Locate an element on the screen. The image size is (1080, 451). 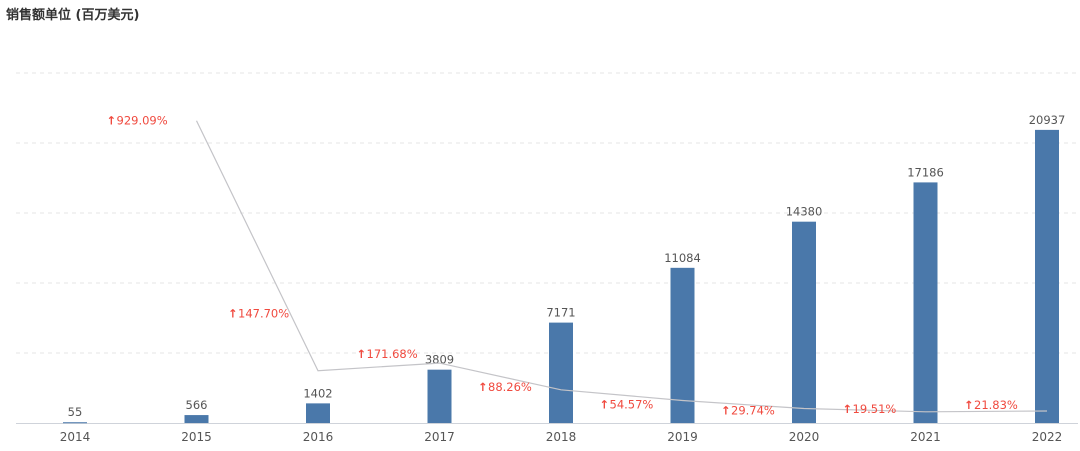
growth-label: 19.51% is located at coordinates (875, 409).